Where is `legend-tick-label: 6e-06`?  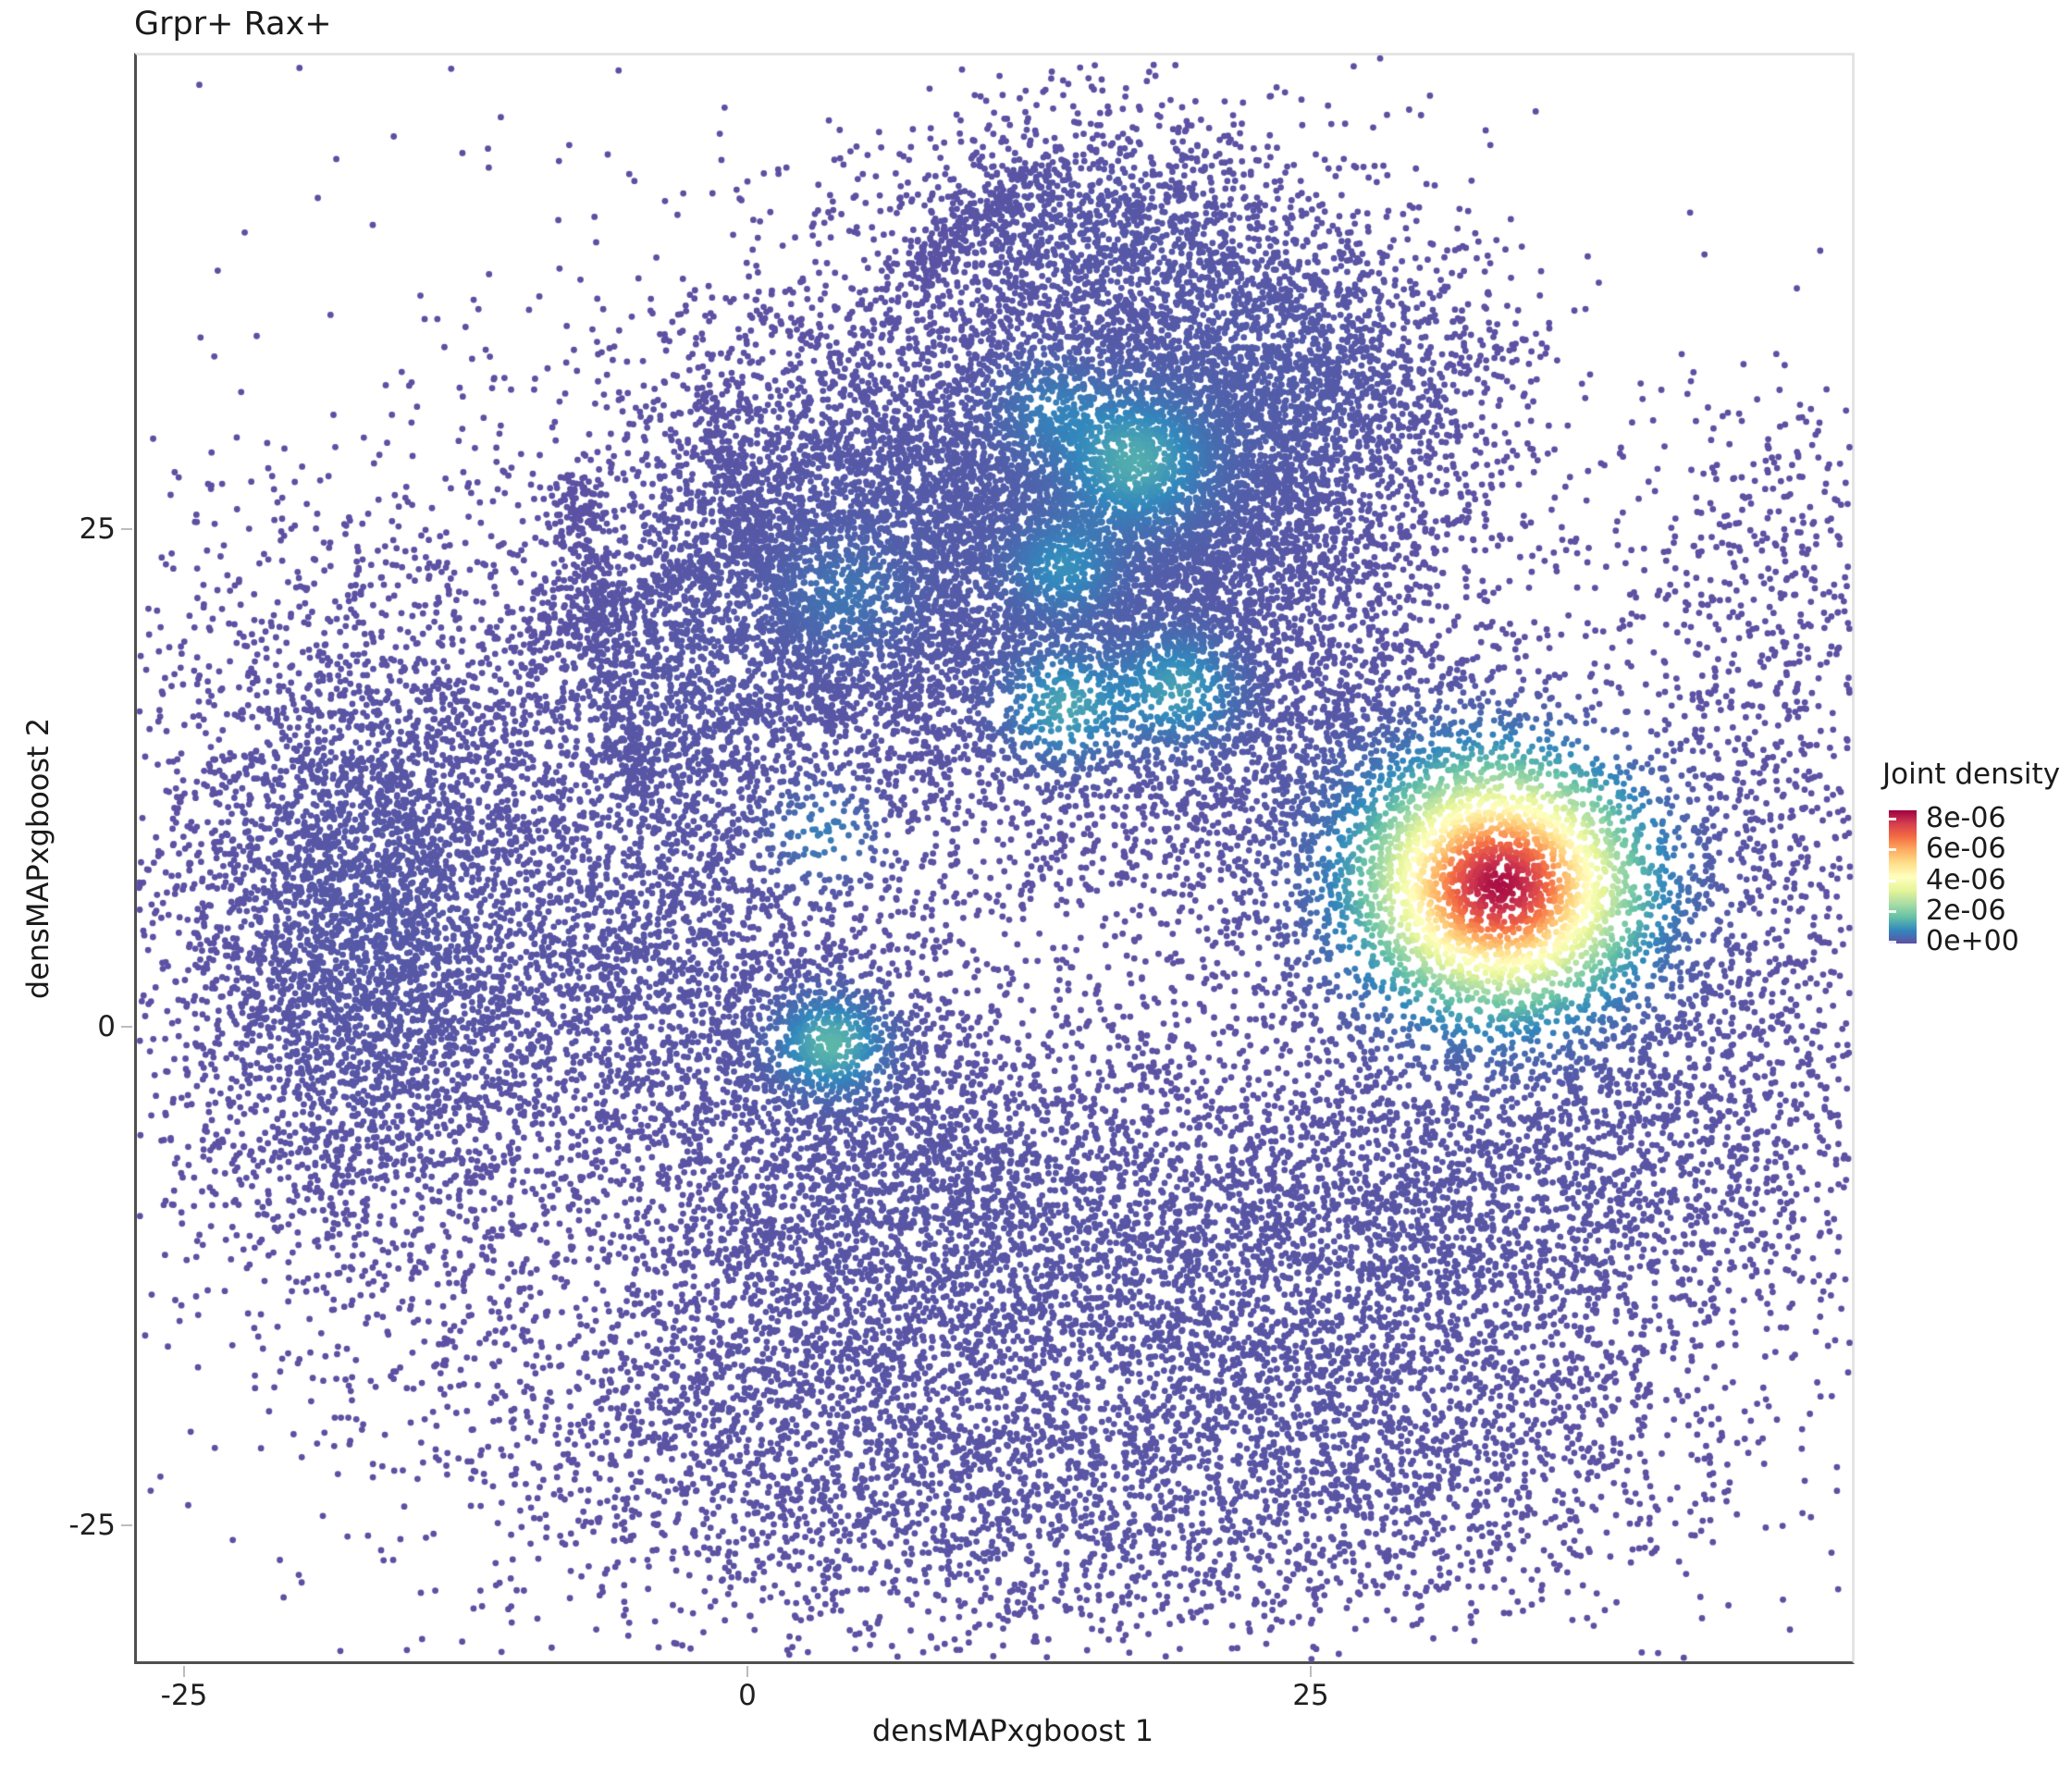
legend-tick-label: 6e-06 is located at coordinates (1966, 849).